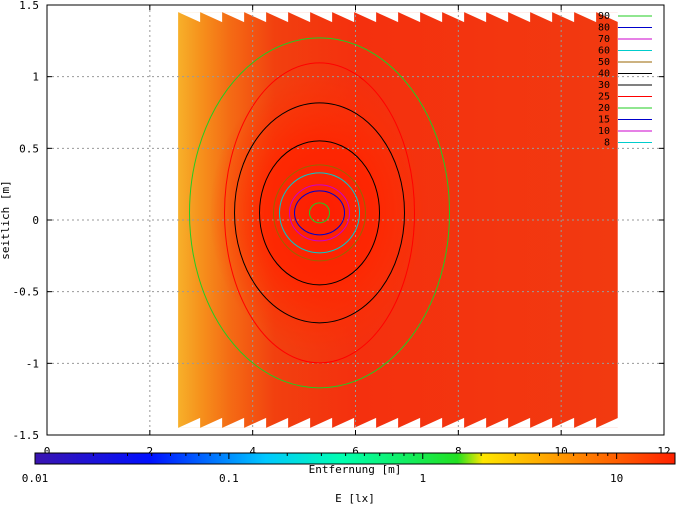 Image resolution: width=676 pixels, height=505 pixels. Describe the element at coordinates (625, 51) in the screenshot. I see `legend-entry: 60` at that location.